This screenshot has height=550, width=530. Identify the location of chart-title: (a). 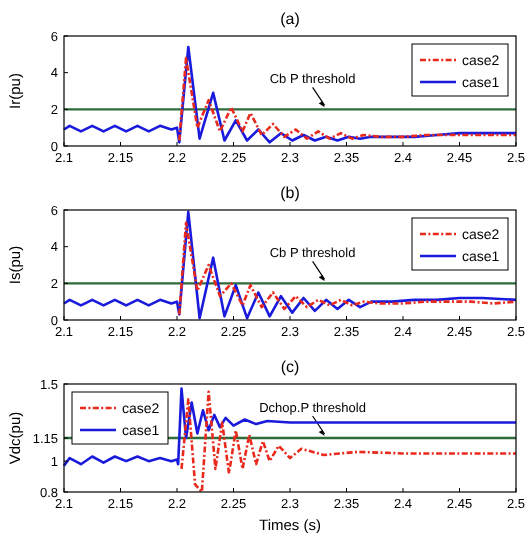
(290, 19).